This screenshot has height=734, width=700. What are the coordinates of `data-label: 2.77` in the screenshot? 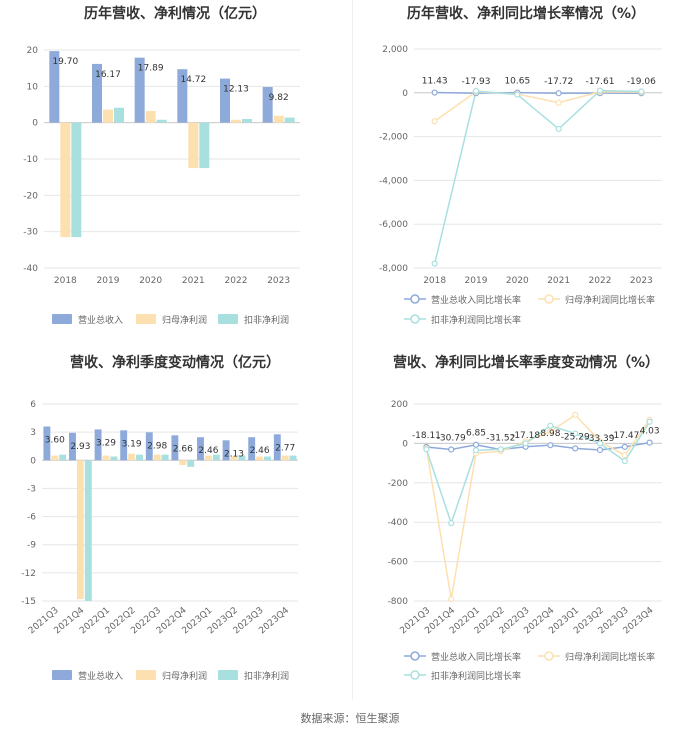 It's located at (285, 448).